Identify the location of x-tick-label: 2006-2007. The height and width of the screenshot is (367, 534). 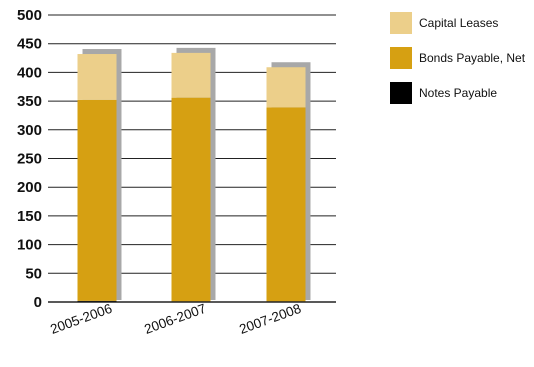
(175, 319).